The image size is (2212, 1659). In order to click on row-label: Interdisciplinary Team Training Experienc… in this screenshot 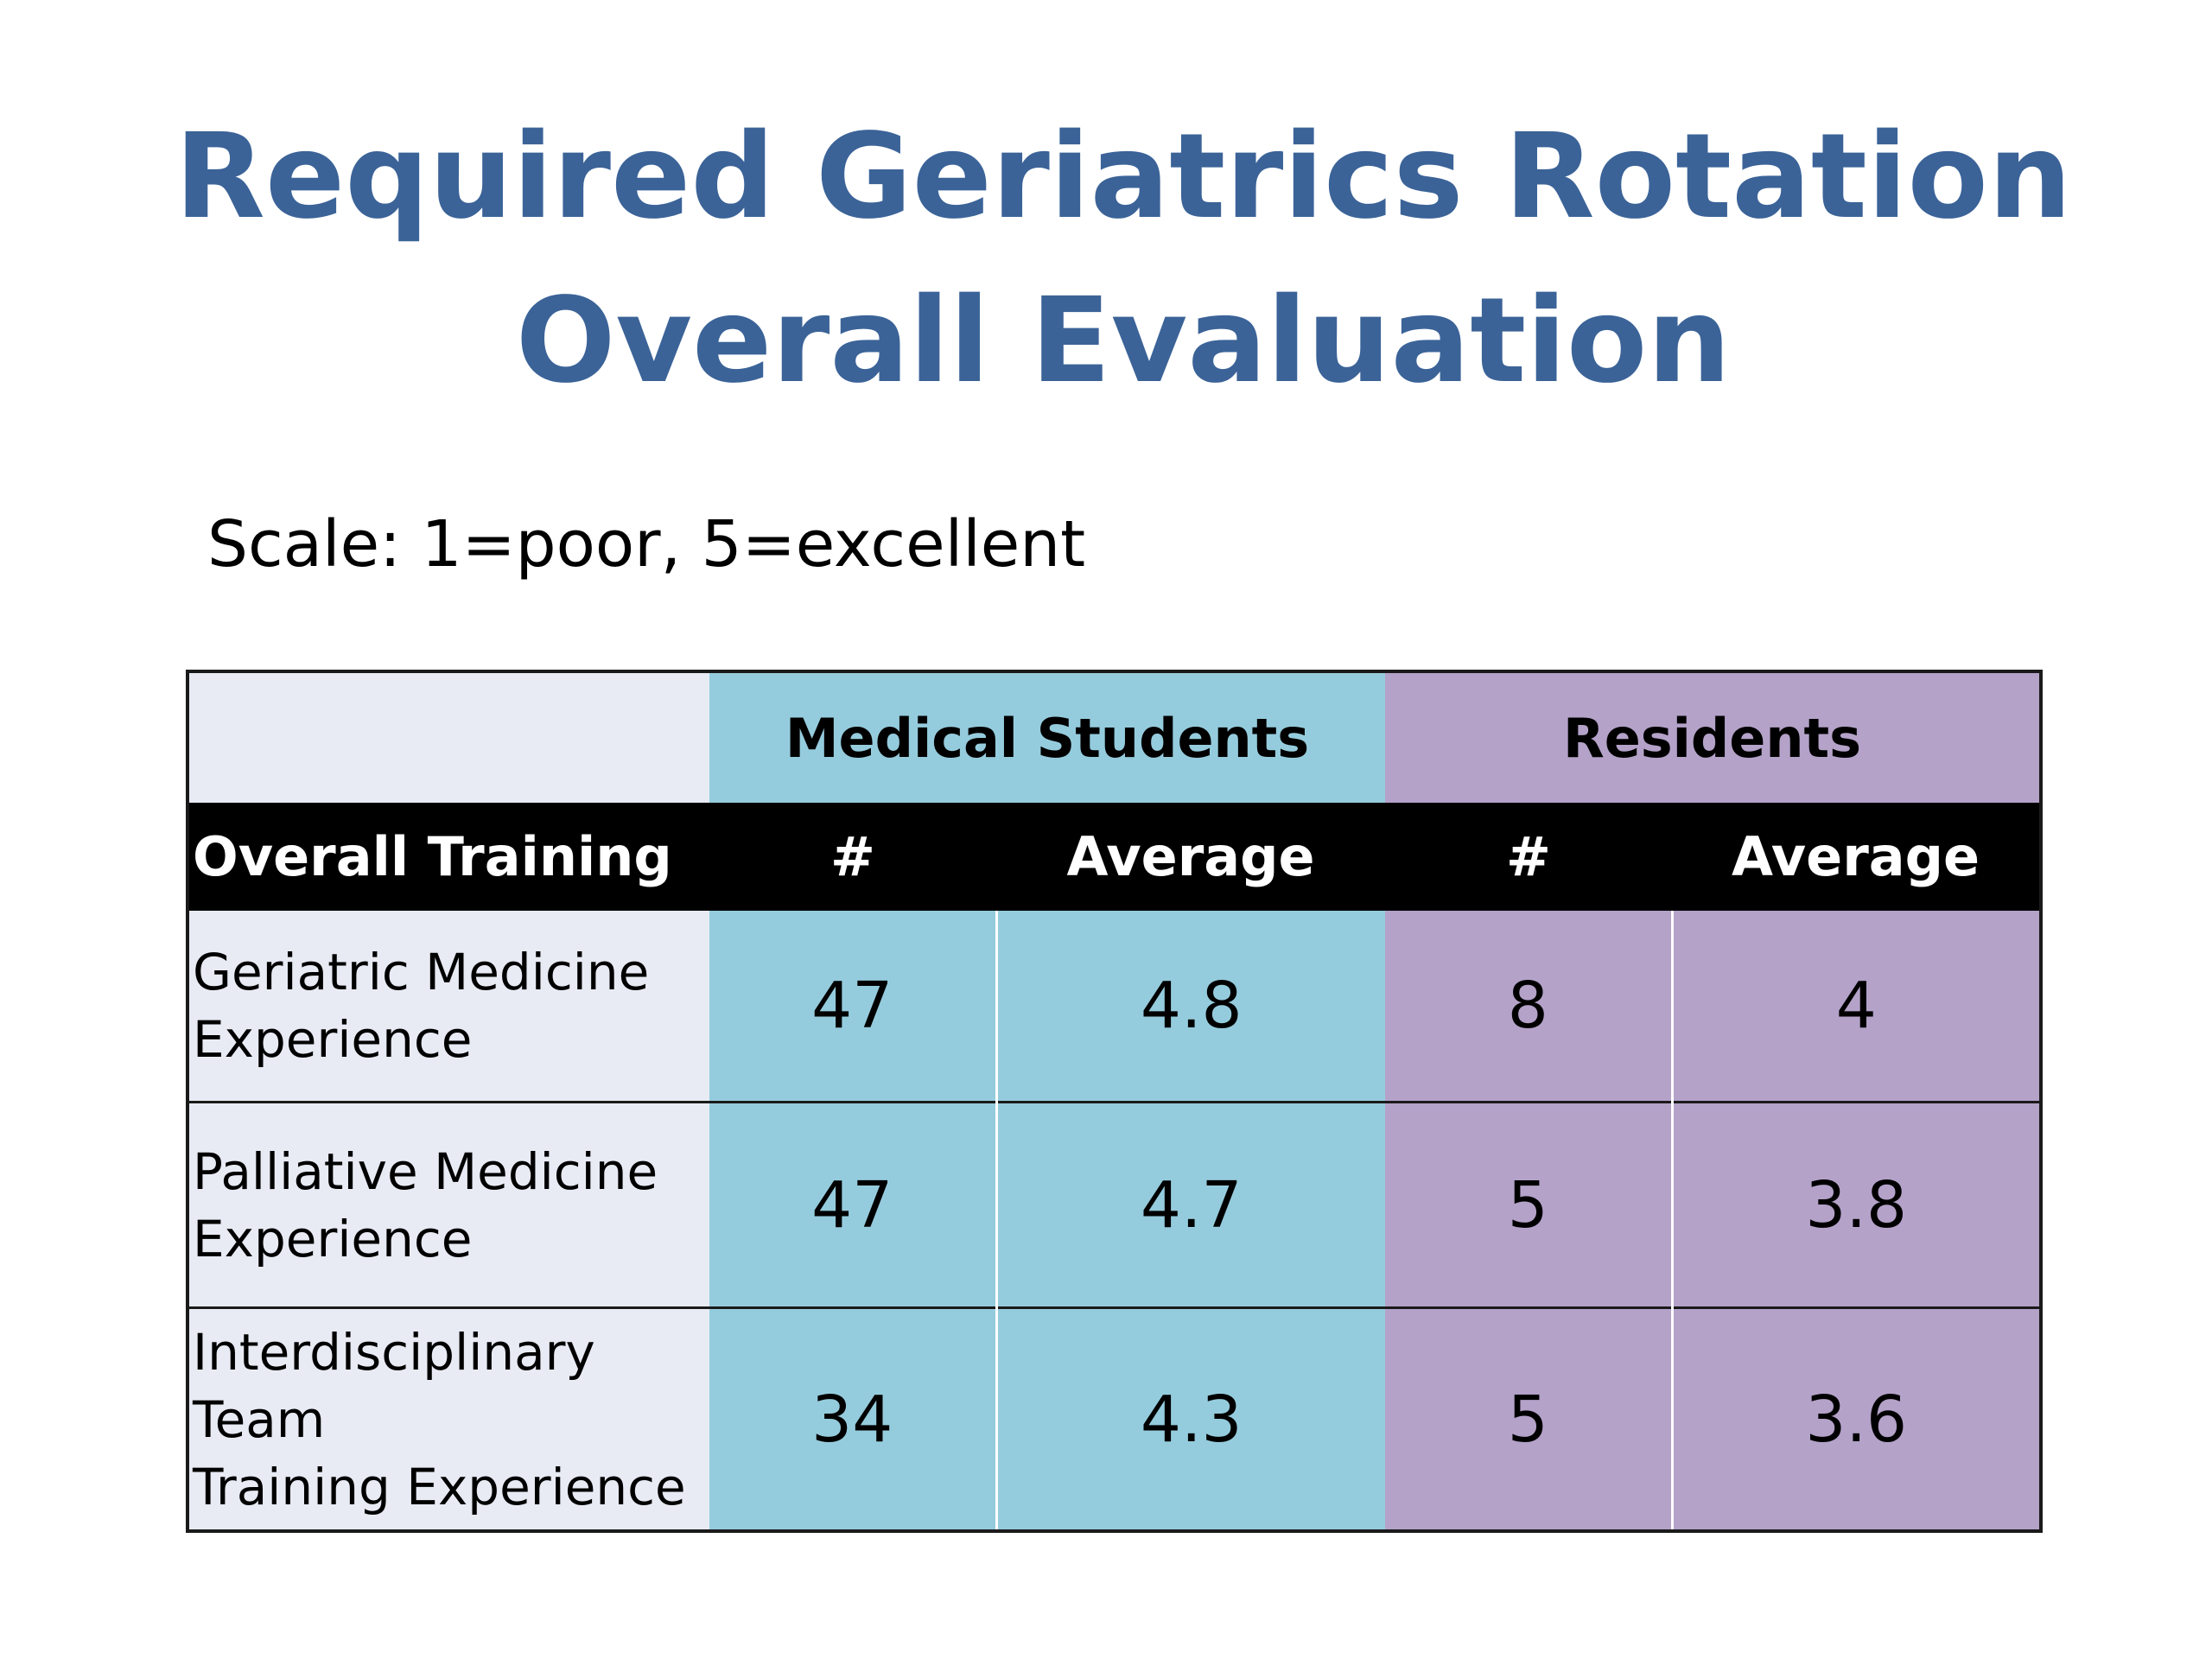, I will do `click(448, 1418)`.